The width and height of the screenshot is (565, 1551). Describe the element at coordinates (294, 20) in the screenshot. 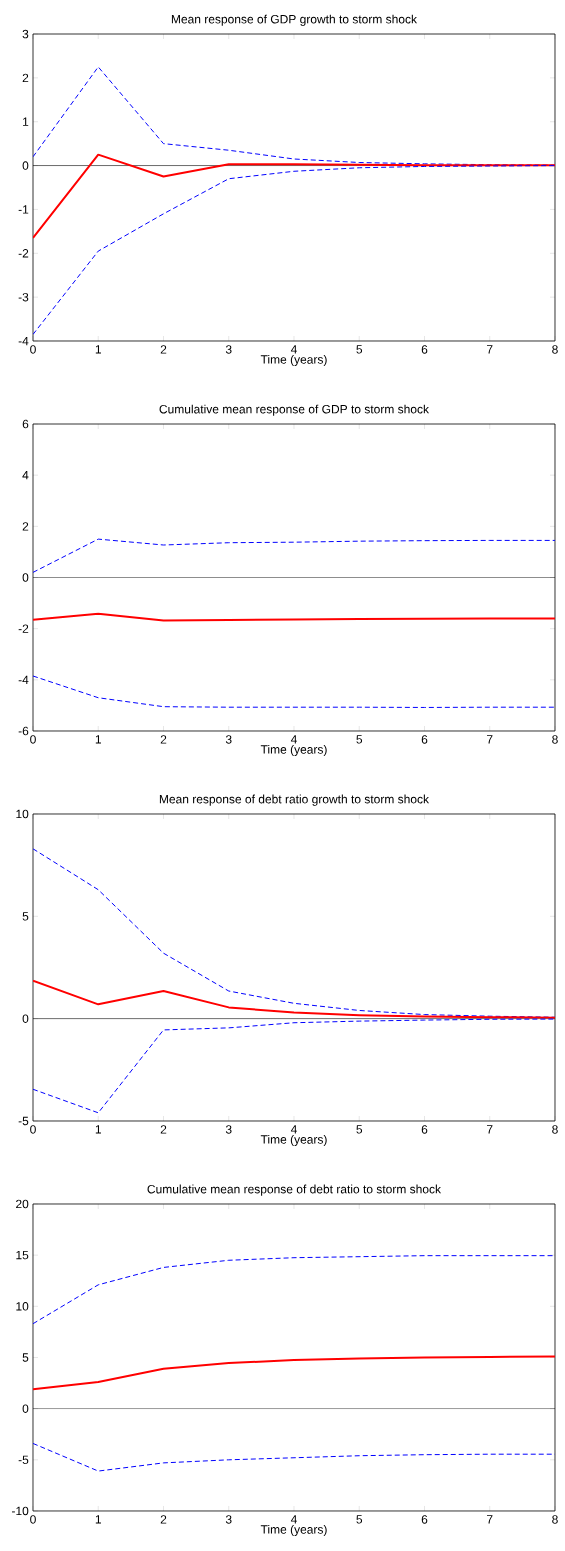

I see `chart-title: Mean response of GDP growth to storm shock` at that location.